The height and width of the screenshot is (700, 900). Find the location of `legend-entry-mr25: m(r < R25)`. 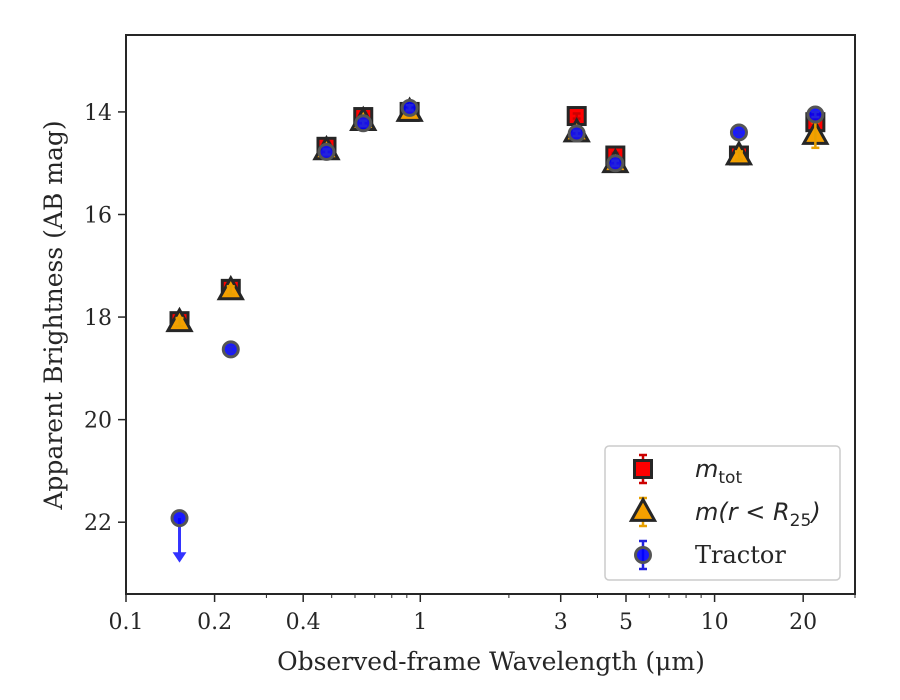

legend-entry-mr25: m(r < R25) is located at coordinates (724, 513).